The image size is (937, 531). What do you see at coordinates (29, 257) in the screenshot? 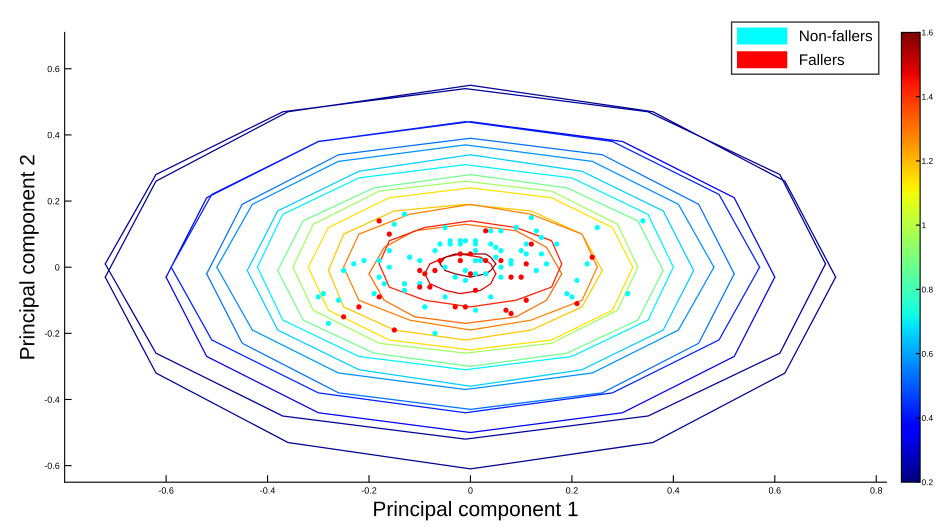
I see `y-axis-title: Principal component 2` at bounding box center [29, 257].